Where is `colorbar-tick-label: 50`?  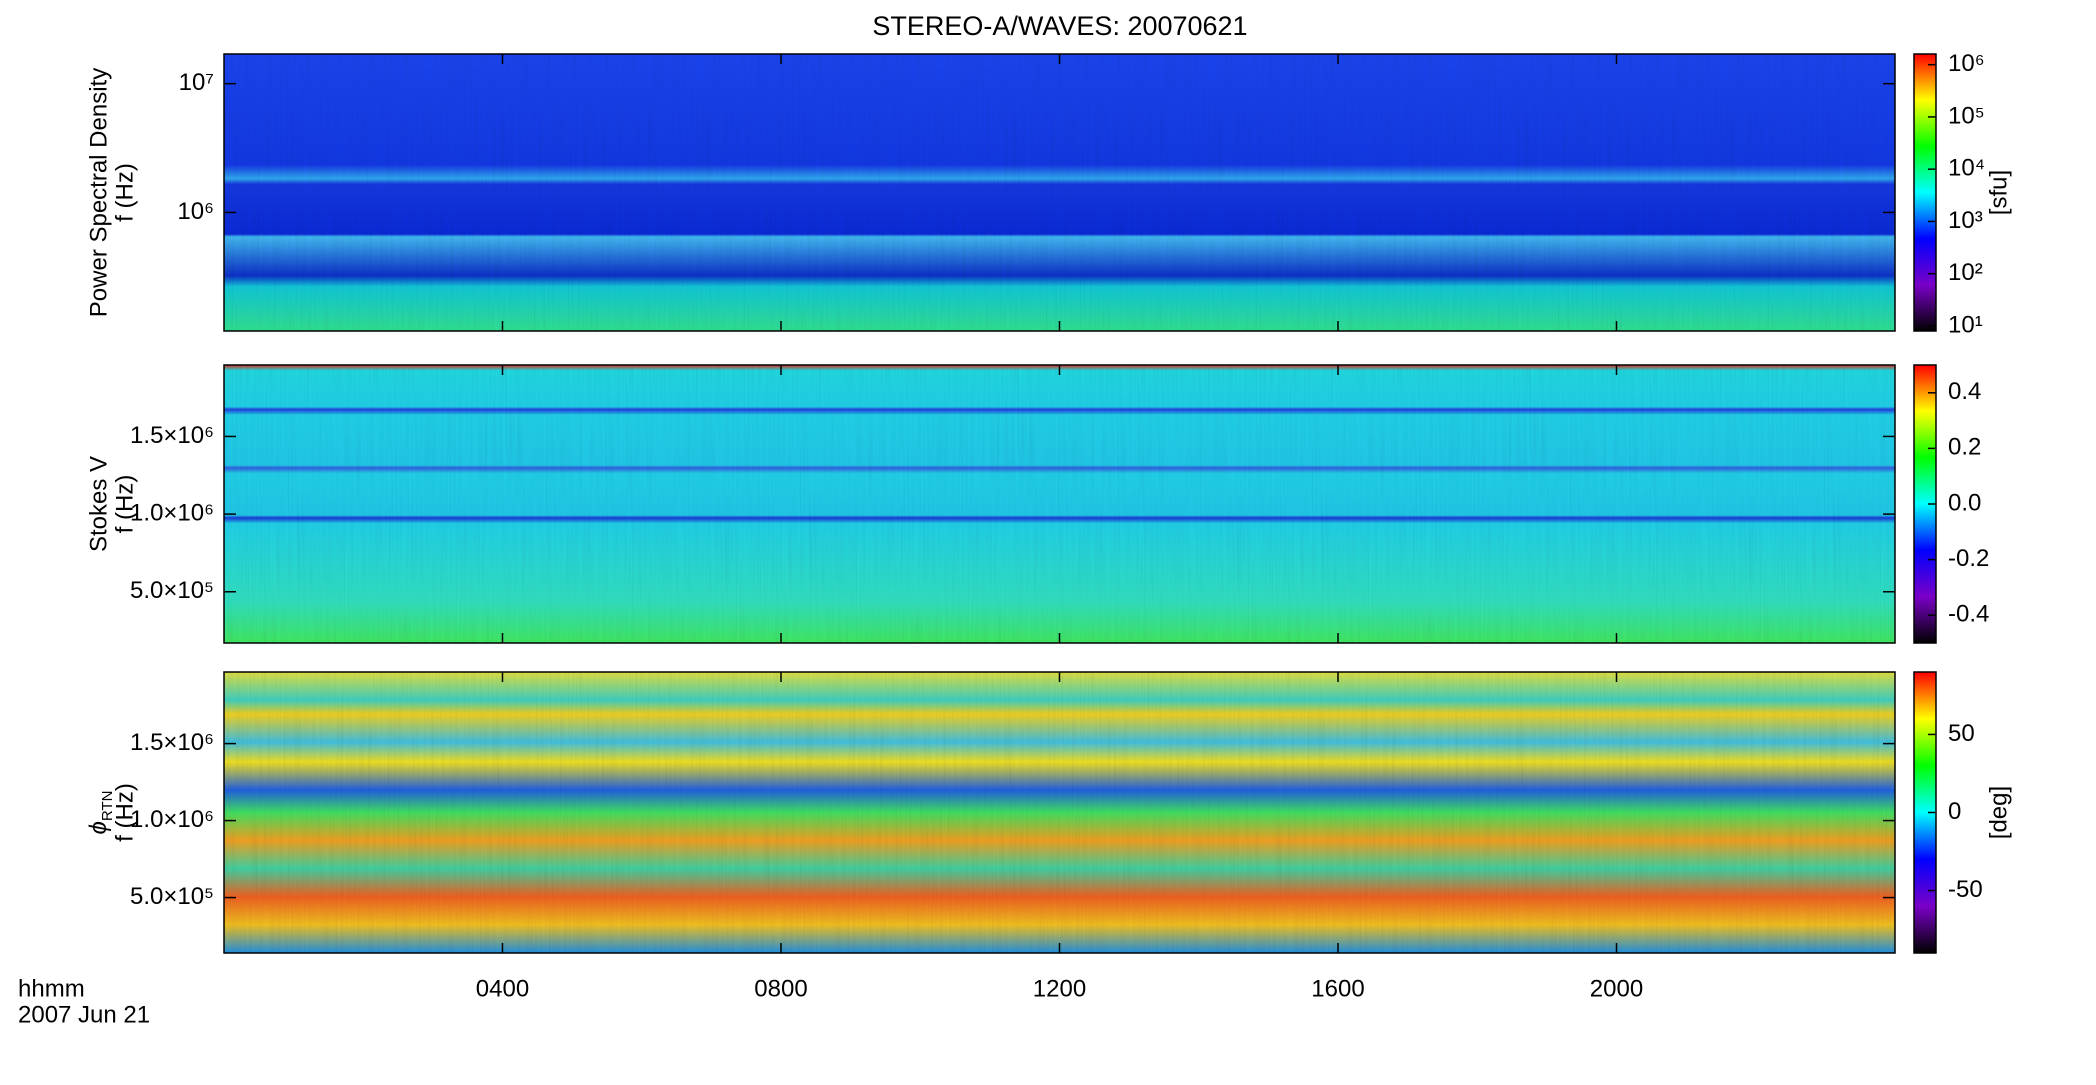
colorbar-tick-label: 50 is located at coordinates (1961, 733).